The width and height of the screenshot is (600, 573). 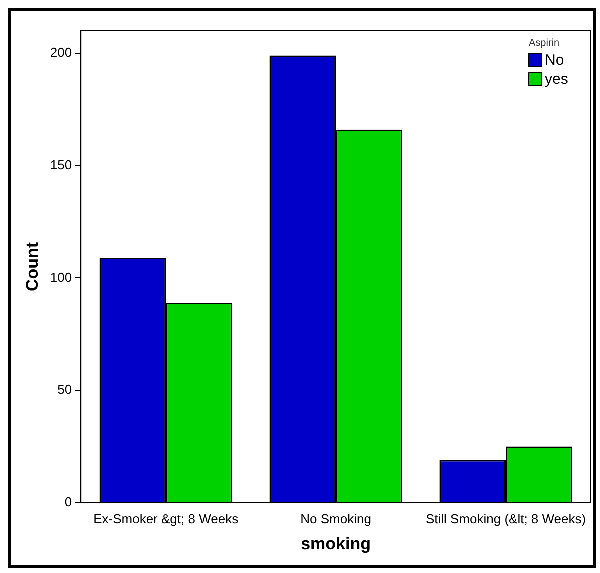 I want to click on y-tick-label: 50, so click(x=65, y=390).